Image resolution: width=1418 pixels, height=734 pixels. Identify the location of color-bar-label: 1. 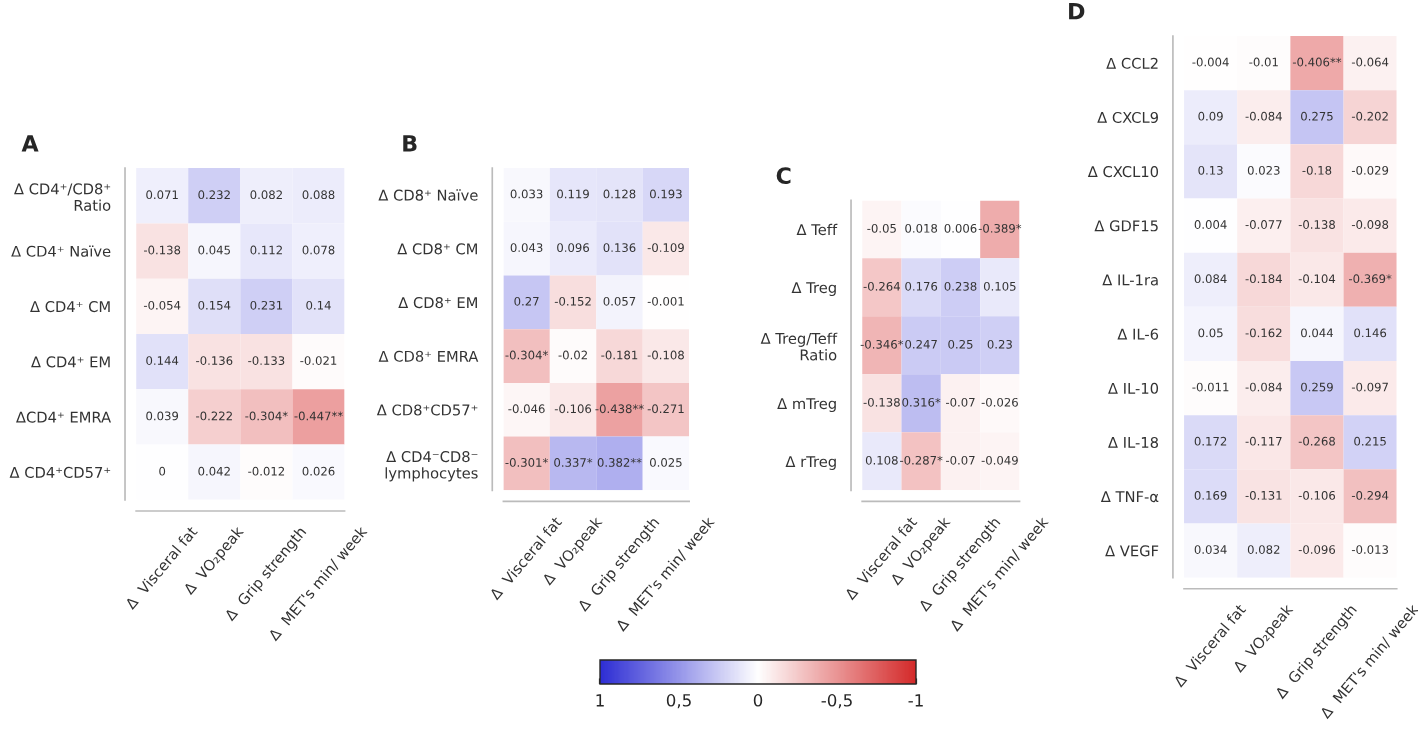
(600, 700).